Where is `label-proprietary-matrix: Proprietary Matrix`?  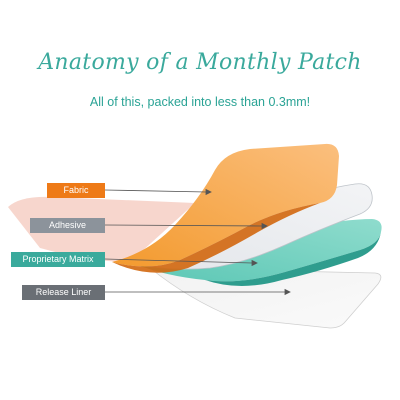
label-proprietary-matrix: Proprietary Matrix is located at coordinates (58, 259).